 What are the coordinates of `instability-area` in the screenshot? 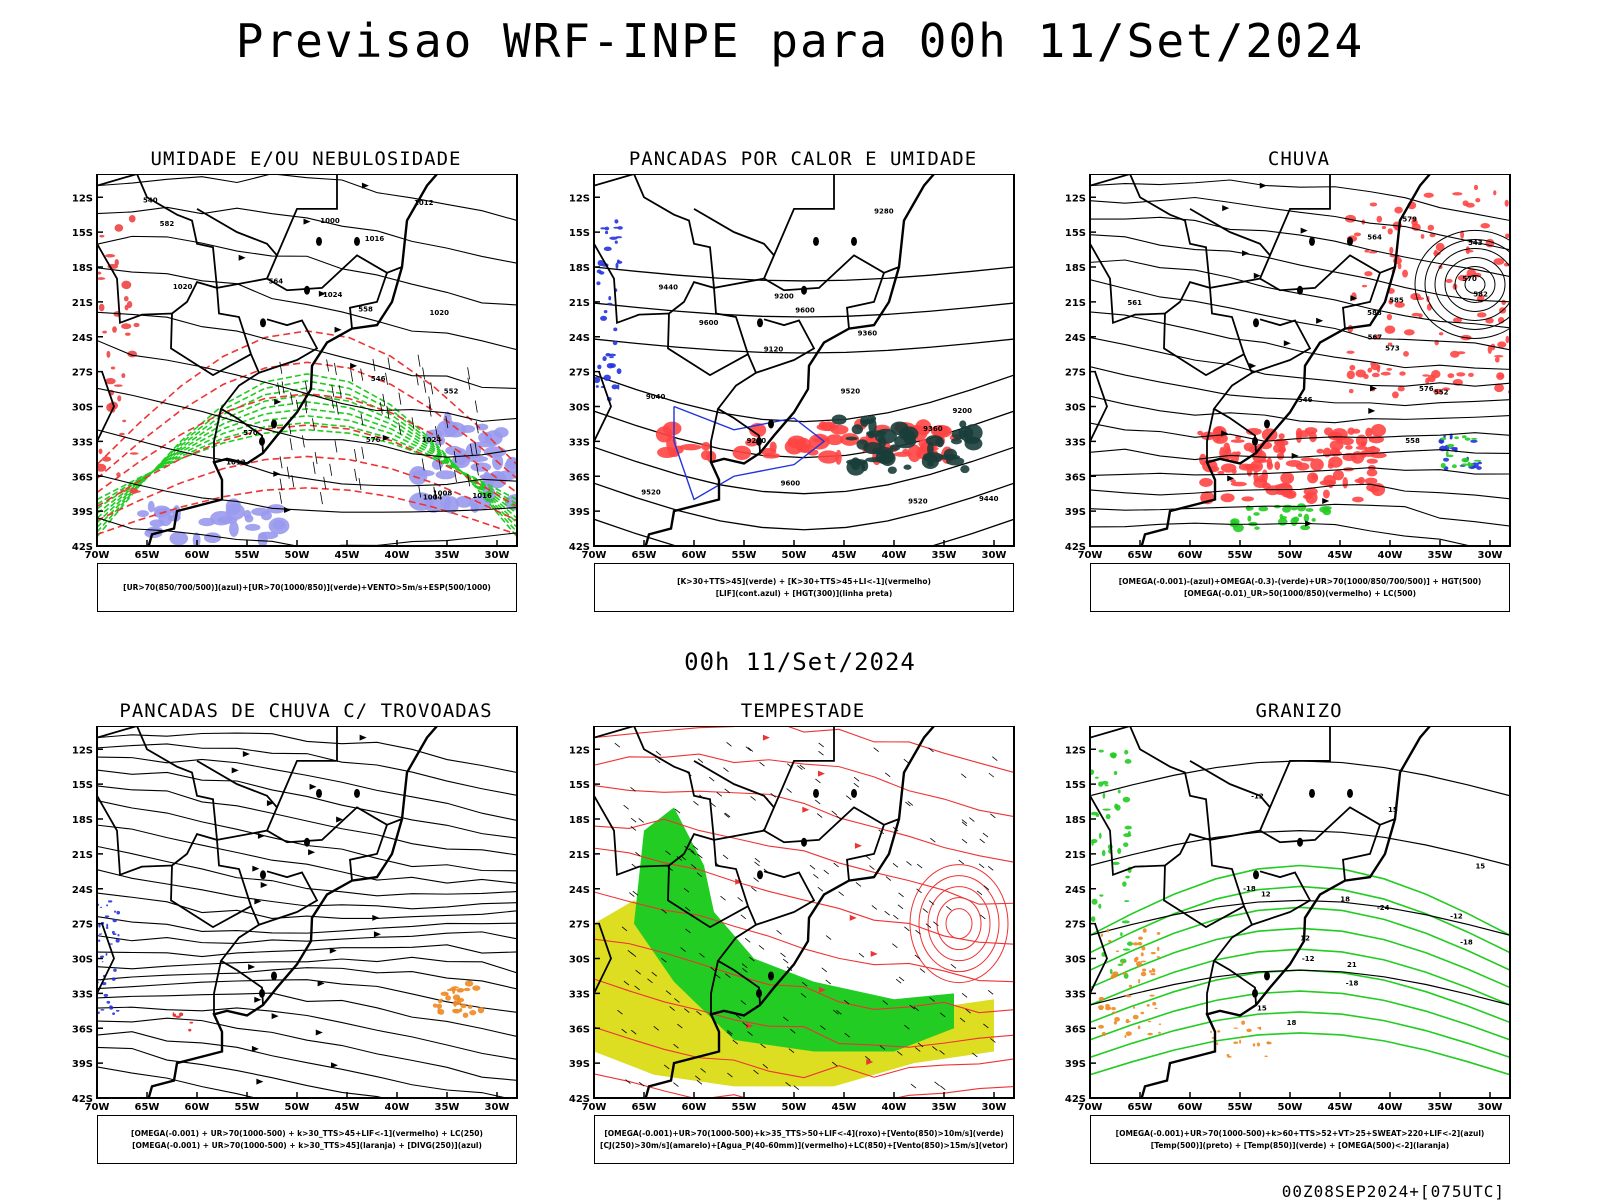 It's located at (902, 454).